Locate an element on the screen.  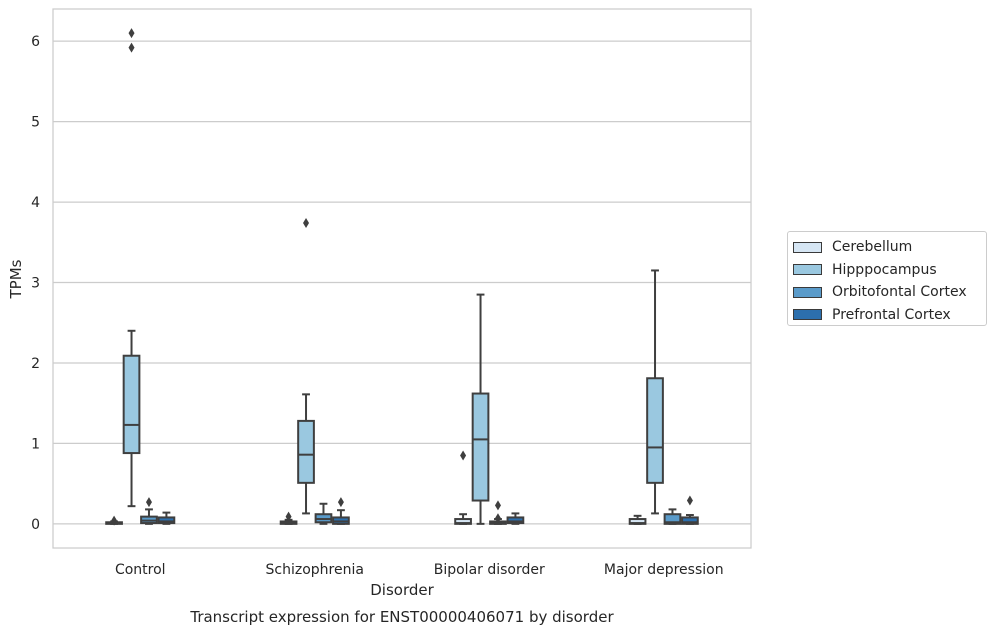
y-tick-label: 1 is located at coordinates (35, 444).